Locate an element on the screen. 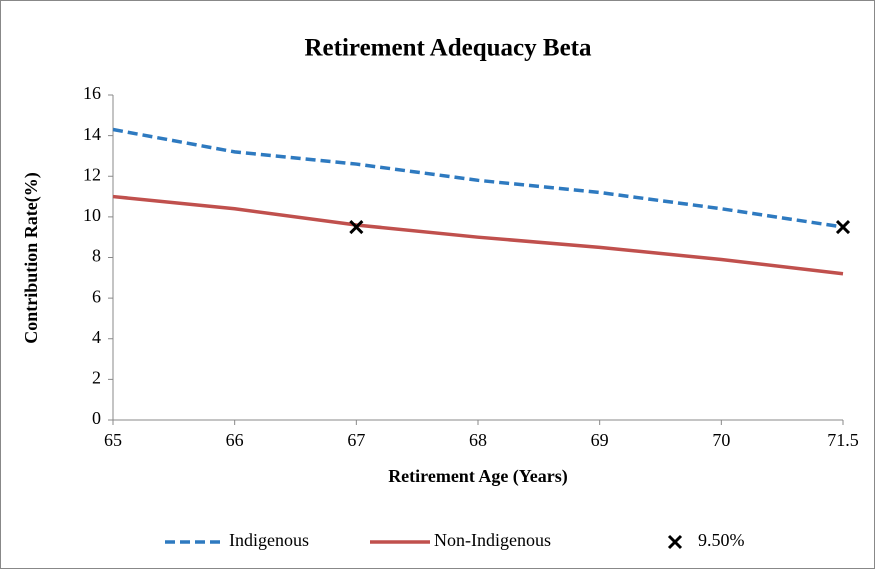 The image size is (876, 570). chart-title: Retirement Adequacy Beta is located at coordinates (448, 48).